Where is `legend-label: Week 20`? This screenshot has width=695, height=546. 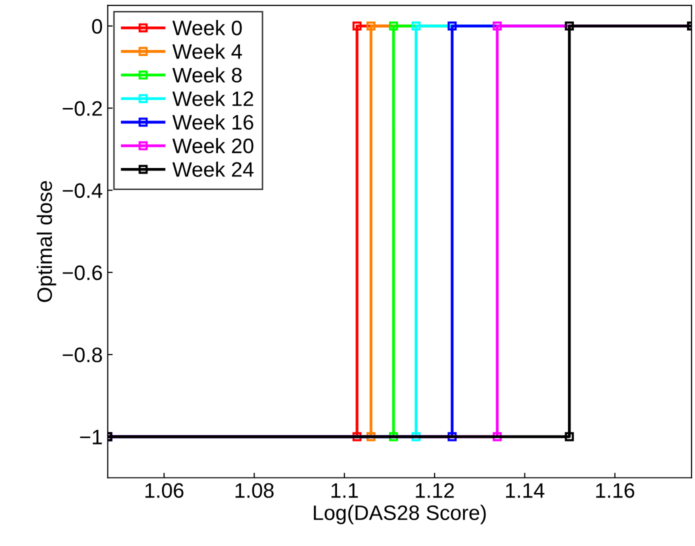
legend-label: Week 20 is located at coordinates (213, 146).